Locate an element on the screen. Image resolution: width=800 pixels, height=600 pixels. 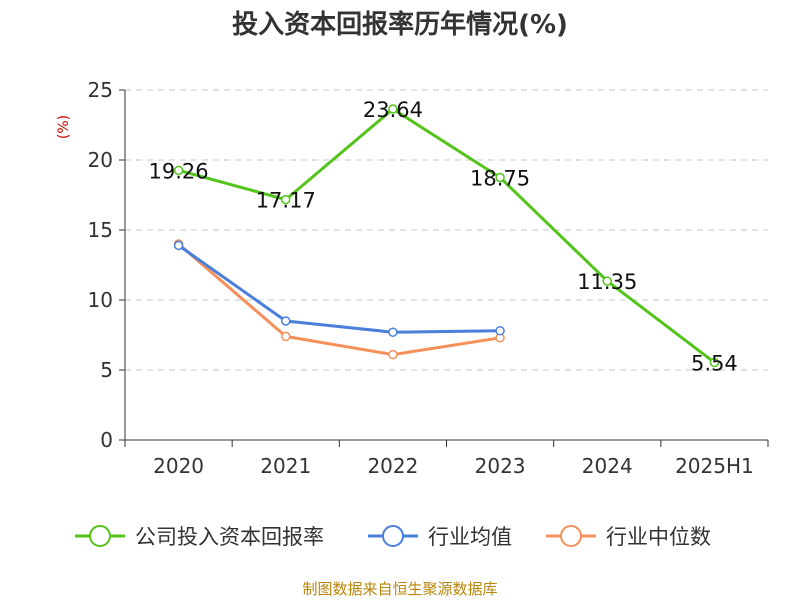
legend-label: 公司投入资本回报率 is located at coordinates (229, 537).